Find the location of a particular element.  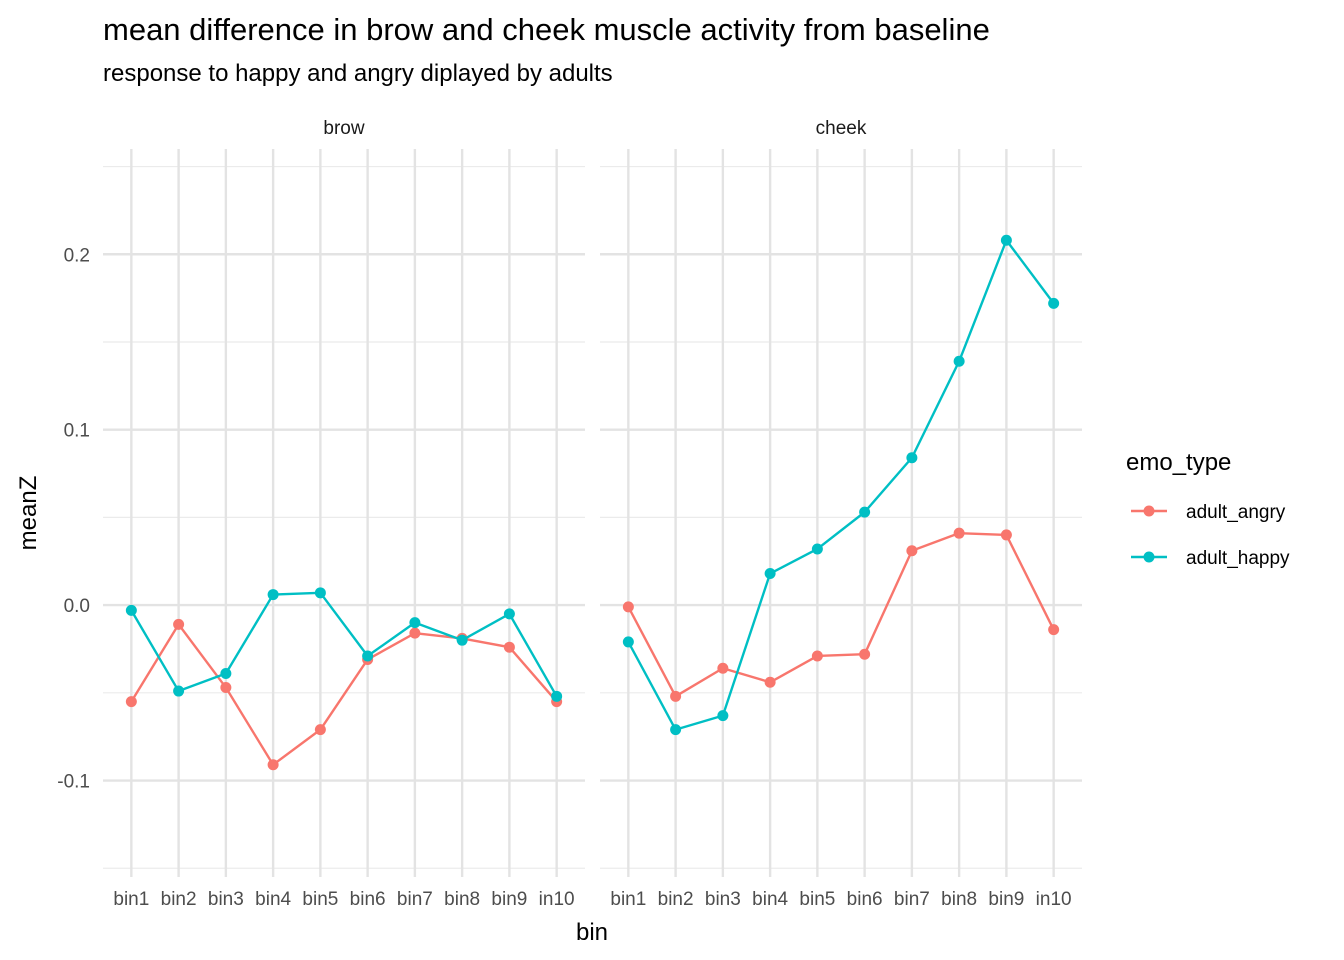

y-tick-label: 0.2 is located at coordinates (77, 255).